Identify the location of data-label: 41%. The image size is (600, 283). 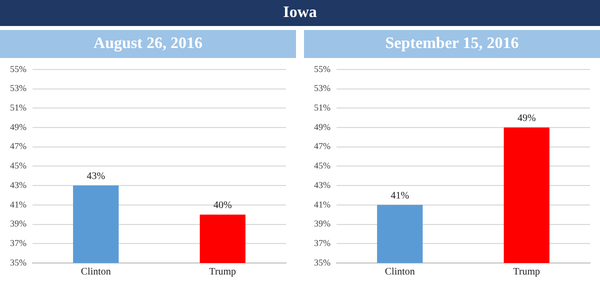
(400, 196).